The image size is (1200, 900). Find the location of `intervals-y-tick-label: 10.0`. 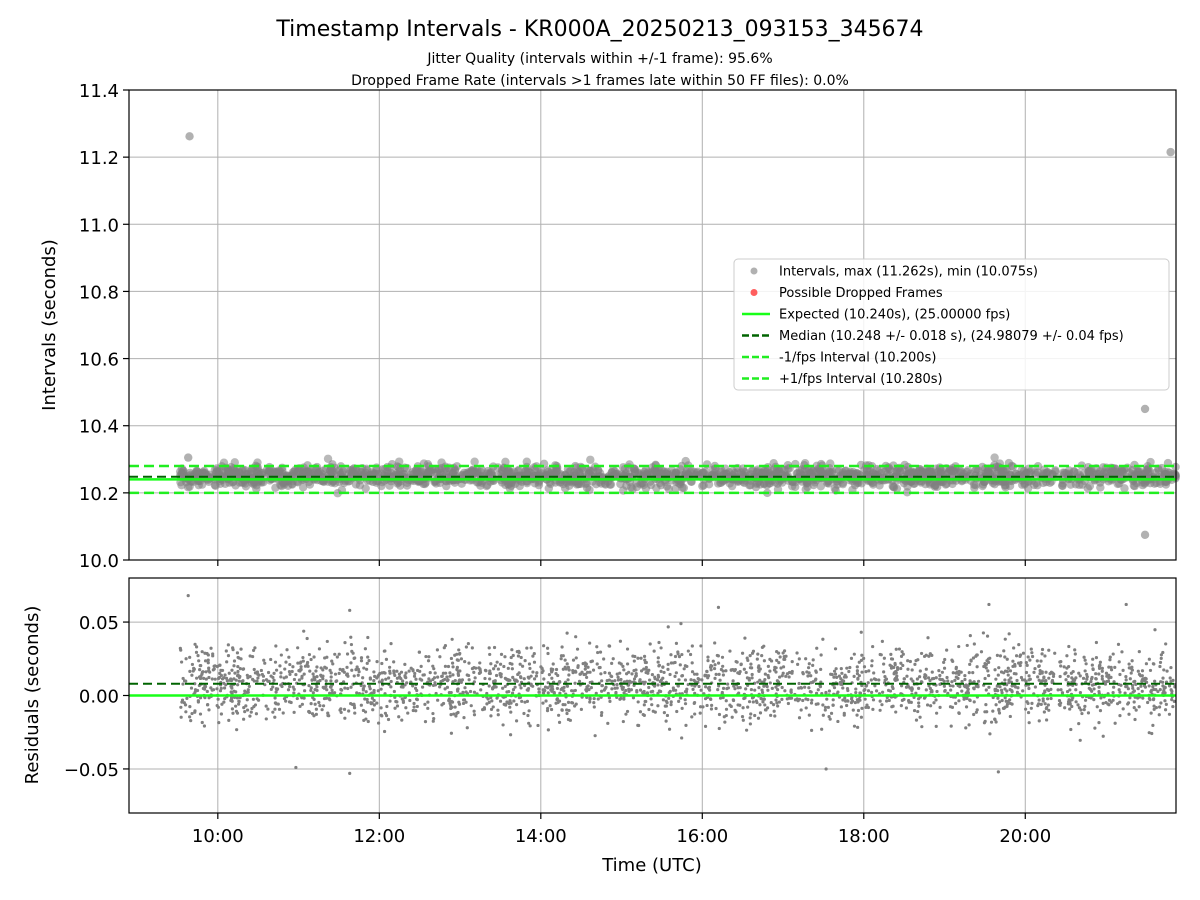

intervals-y-tick-label: 10.0 is located at coordinates (99, 561).